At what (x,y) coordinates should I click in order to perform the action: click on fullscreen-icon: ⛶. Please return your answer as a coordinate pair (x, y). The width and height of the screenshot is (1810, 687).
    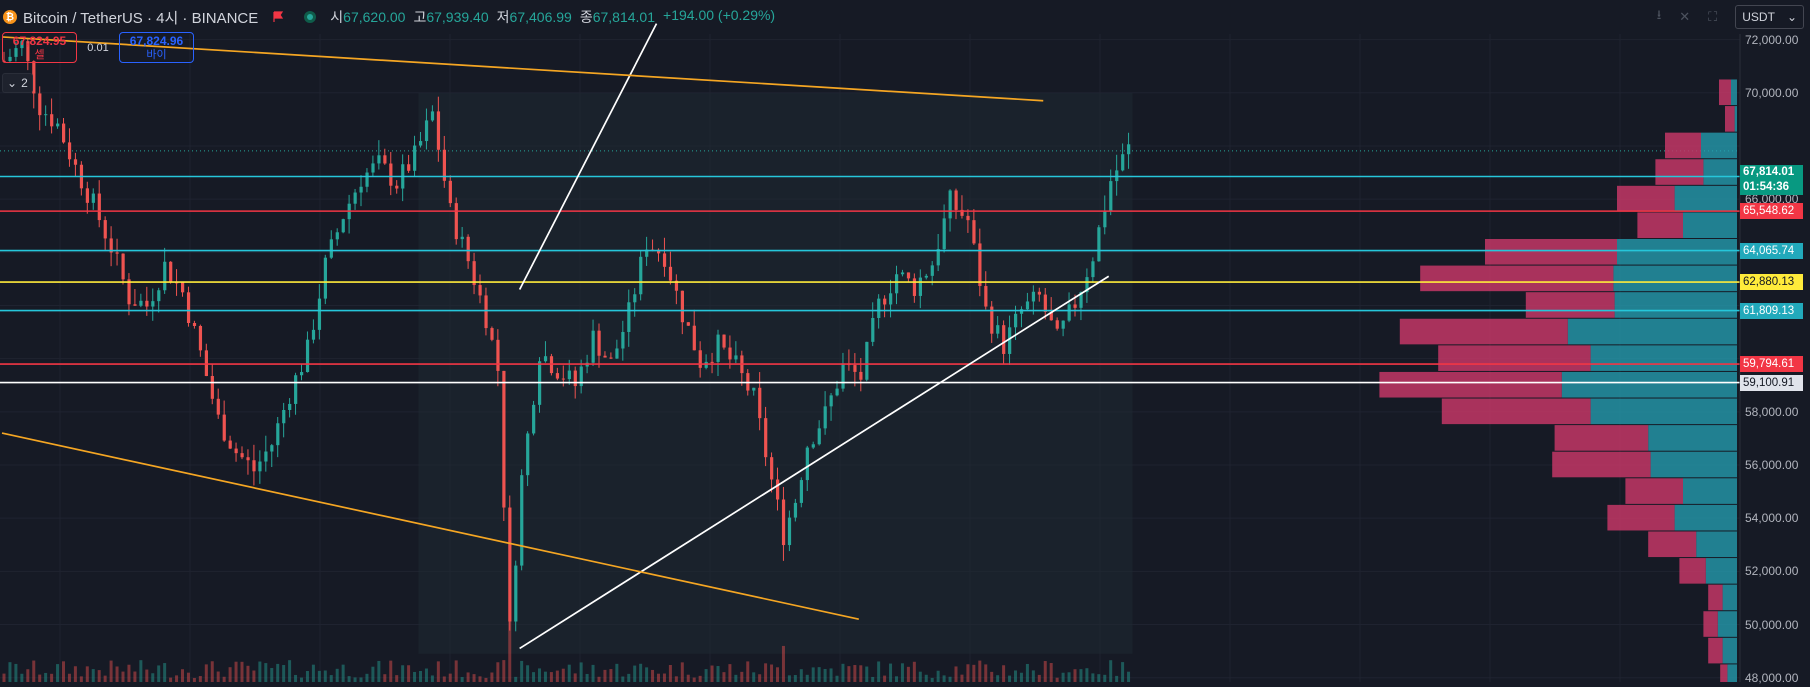
    Looking at the image, I should click on (1713, 16).